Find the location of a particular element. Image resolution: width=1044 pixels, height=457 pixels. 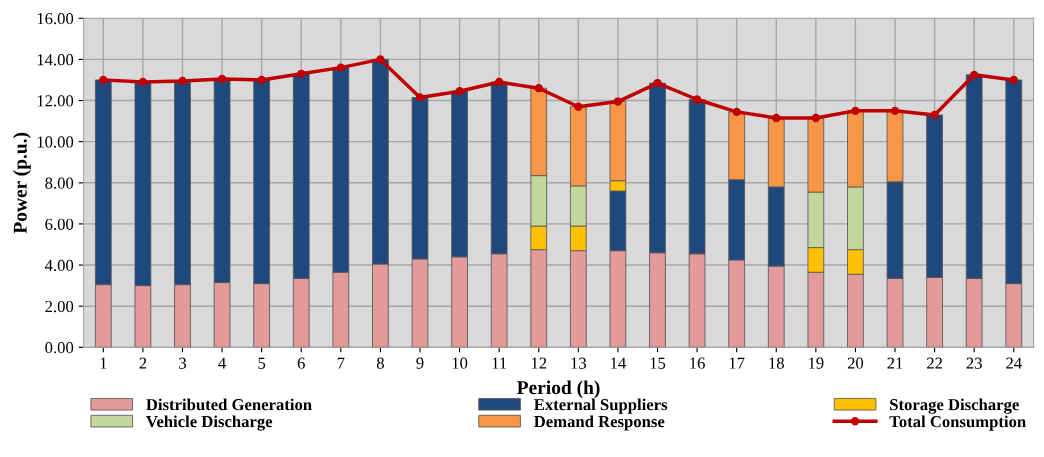

x-tick-label: 4 is located at coordinates (222, 363).